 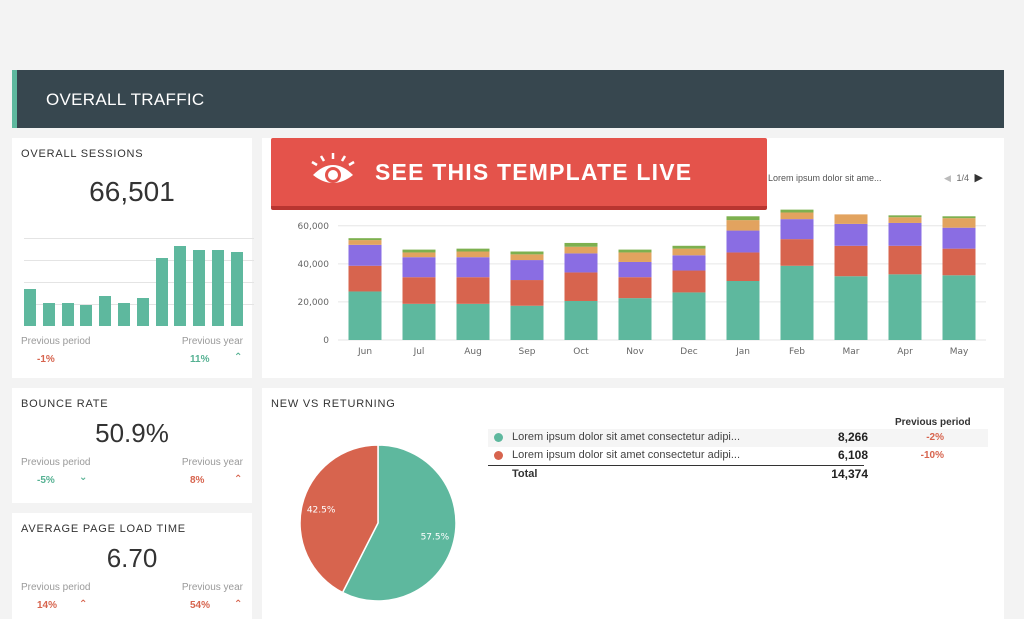 What do you see at coordinates (333, 404) in the screenshot?
I see `new-vs-returning-title: NEW VS RETURNING` at bounding box center [333, 404].